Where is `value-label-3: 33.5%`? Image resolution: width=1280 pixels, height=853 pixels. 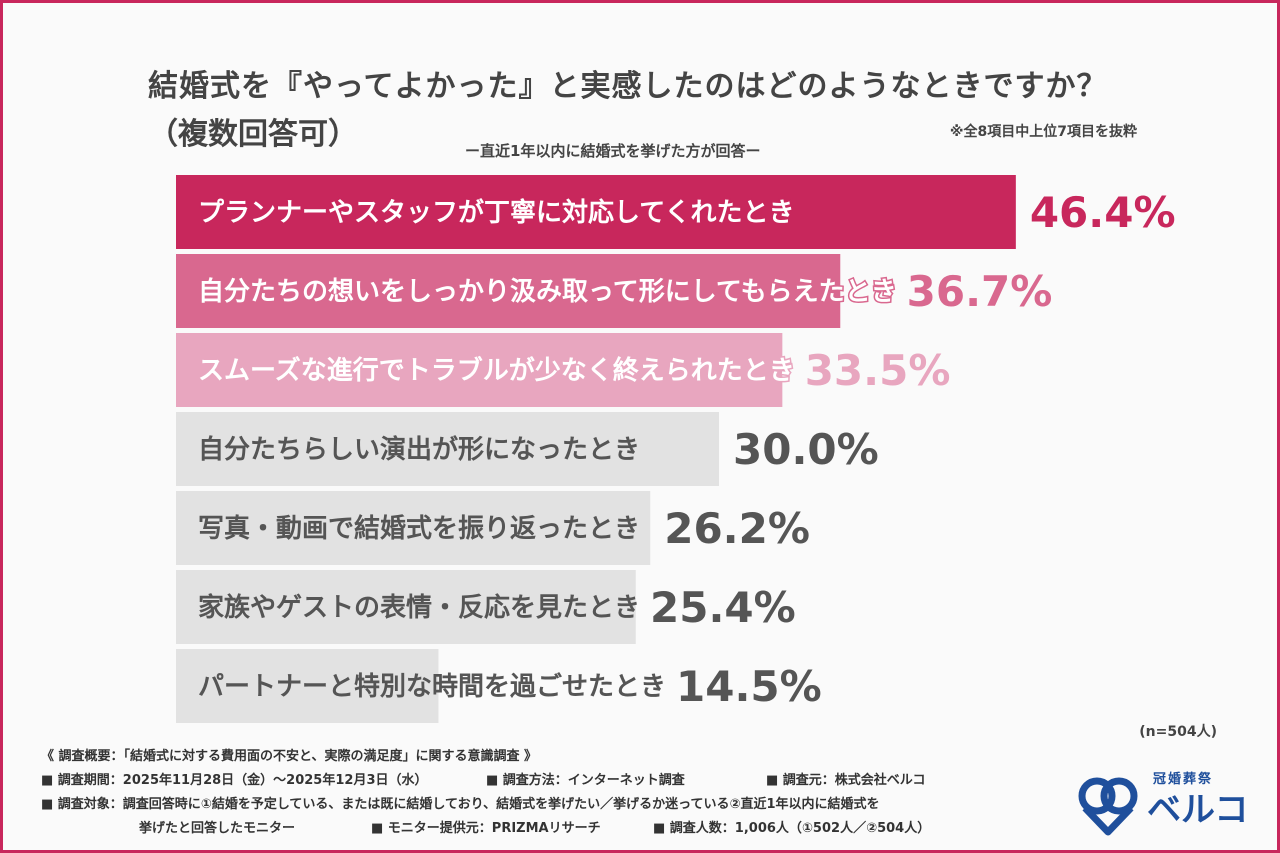 value-label-3: 33.5% is located at coordinates (878, 370).